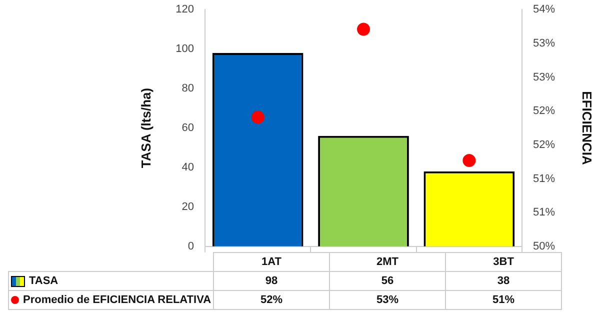  What do you see at coordinates (544, 246) in the screenshot?
I see `y2-tick-label: 50%` at bounding box center [544, 246].